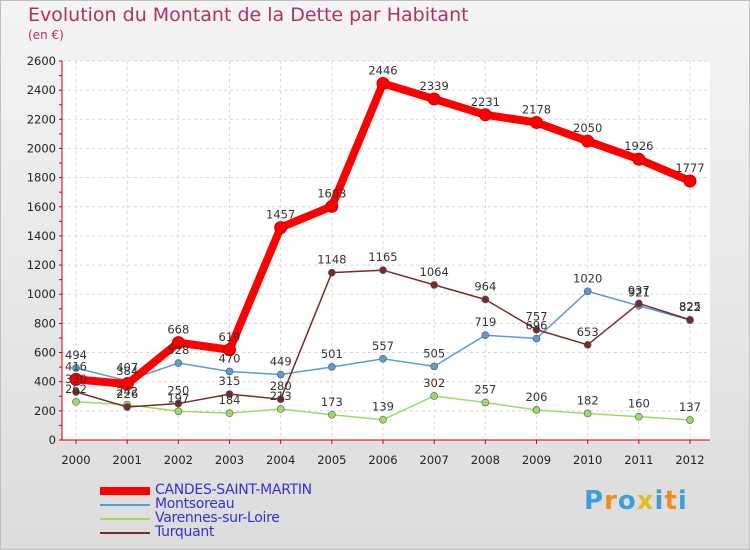 This screenshot has height=550, width=750. What do you see at coordinates (41, 236) in the screenshot?
I see `y-tick-label: 1400` at bounding box center [41, 236].